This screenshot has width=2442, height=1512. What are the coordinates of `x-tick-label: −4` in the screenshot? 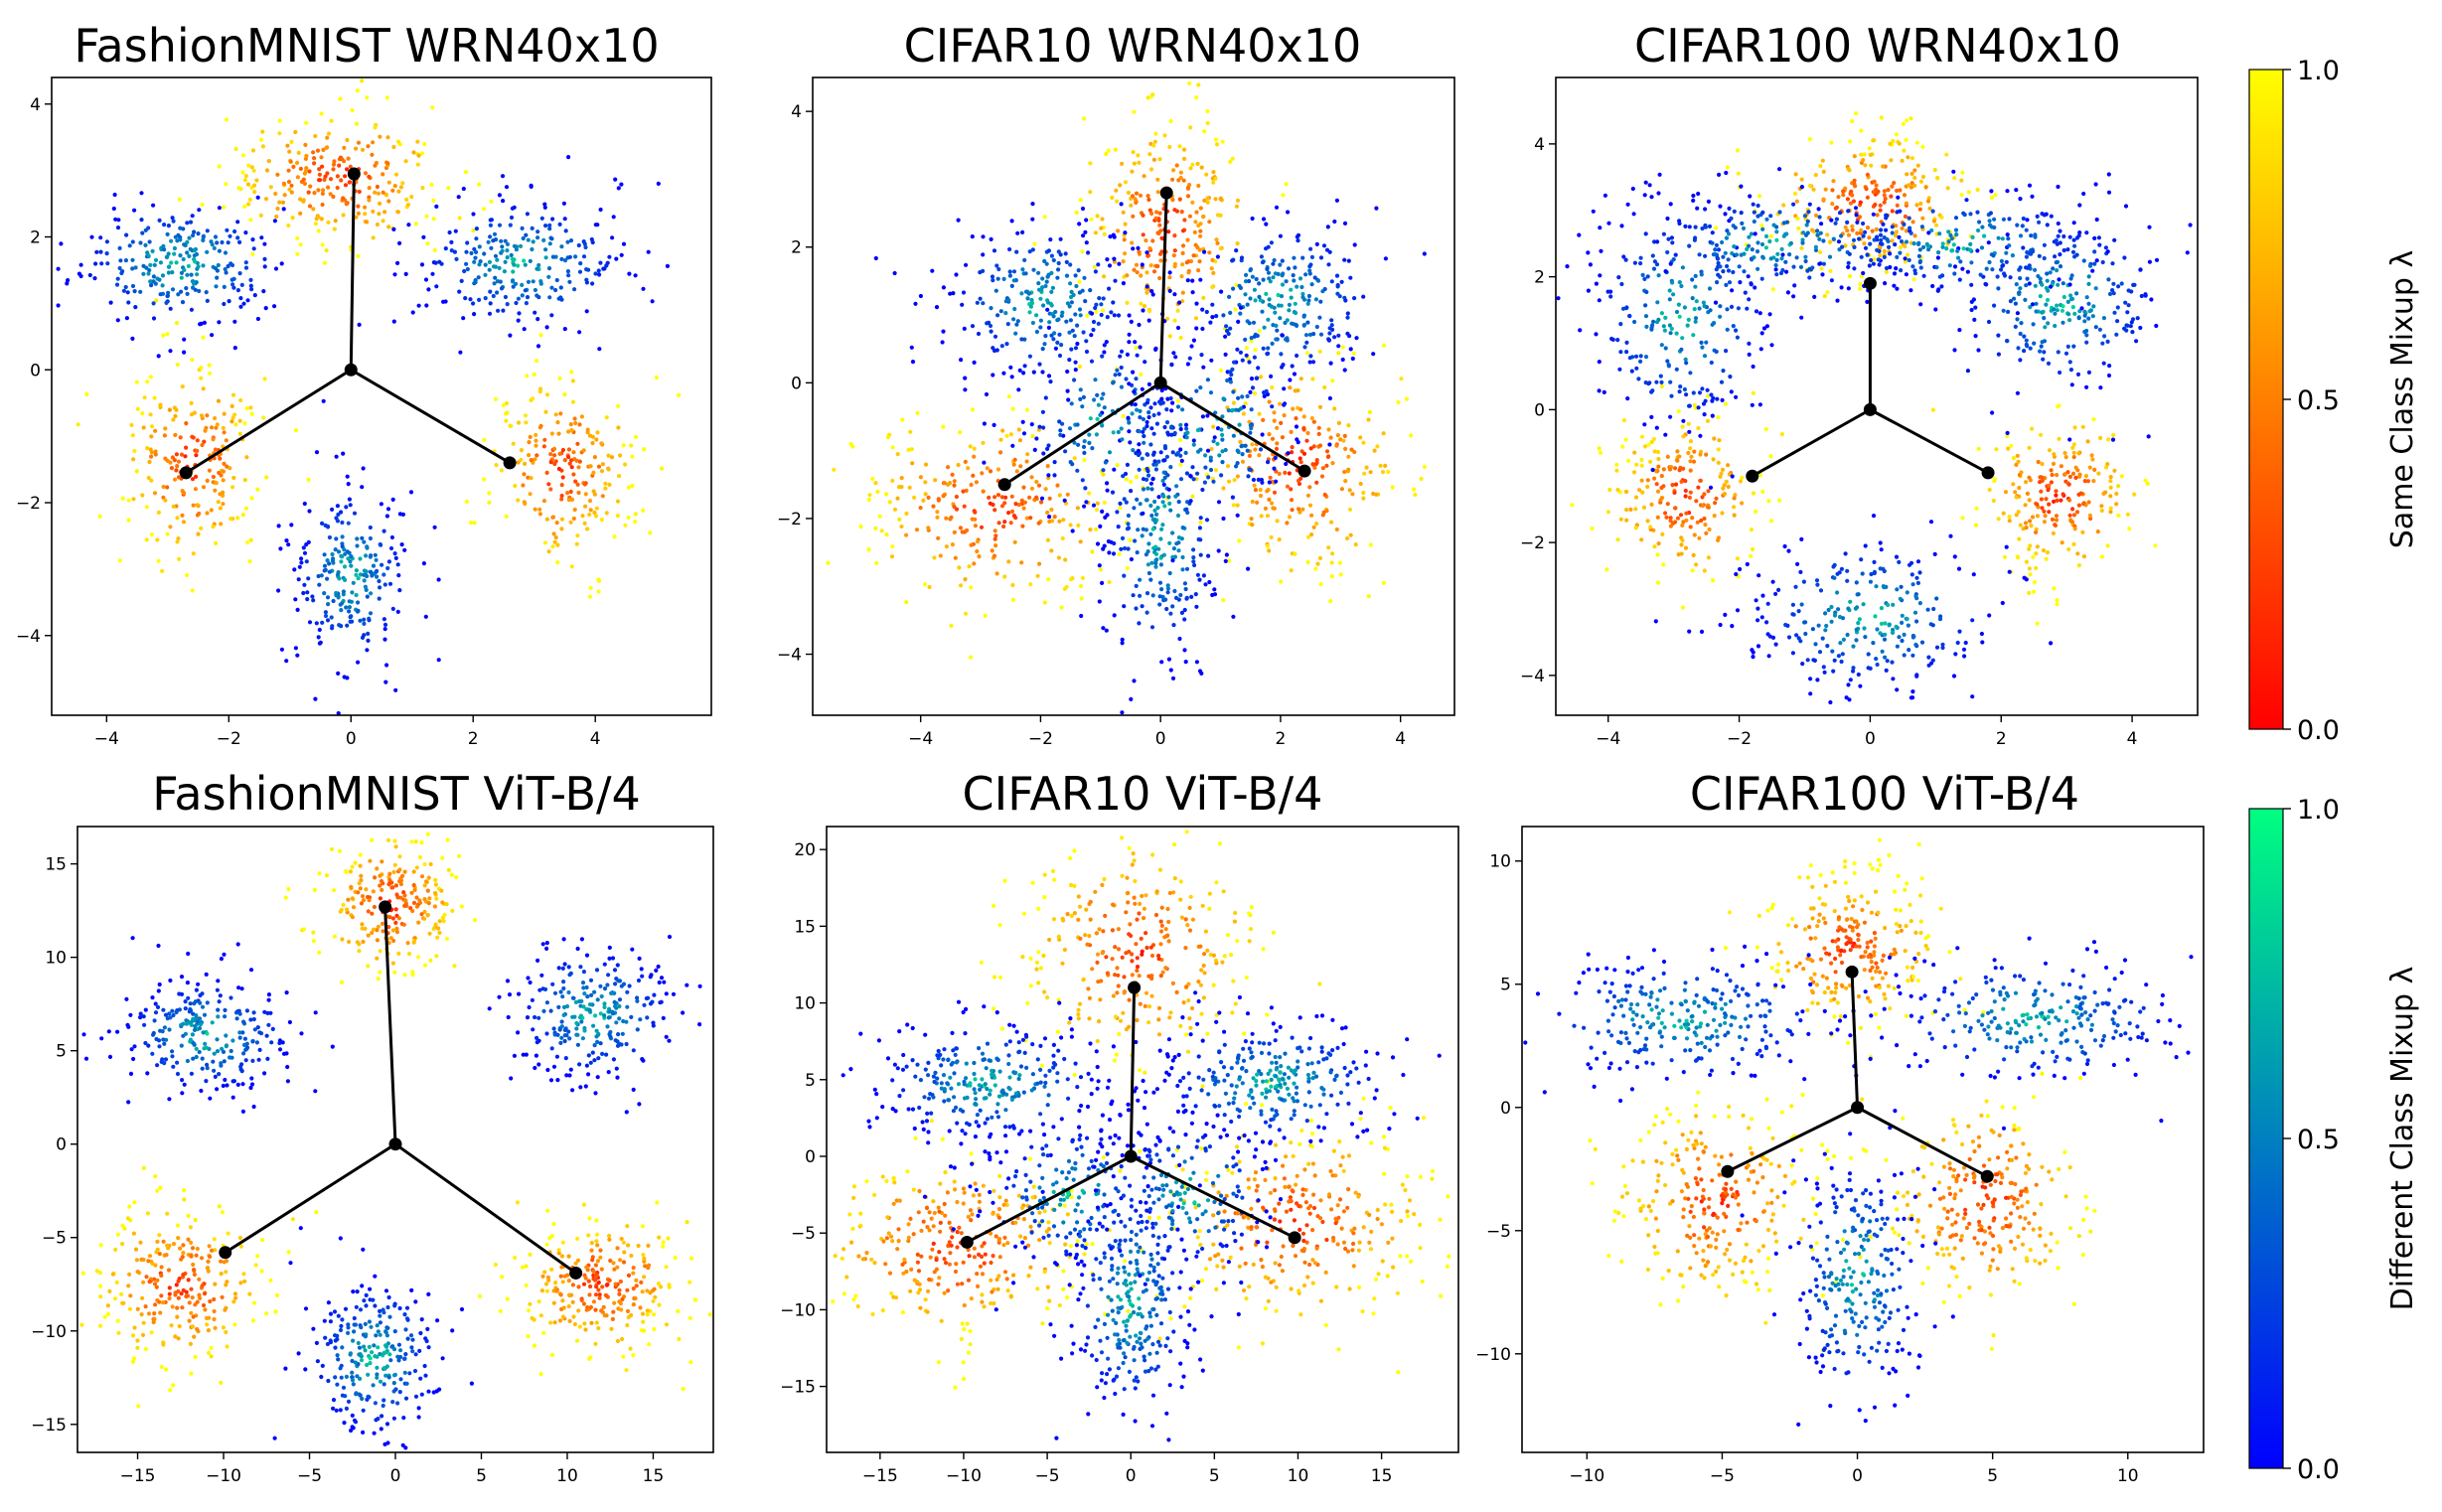 It's located at (920, 739).